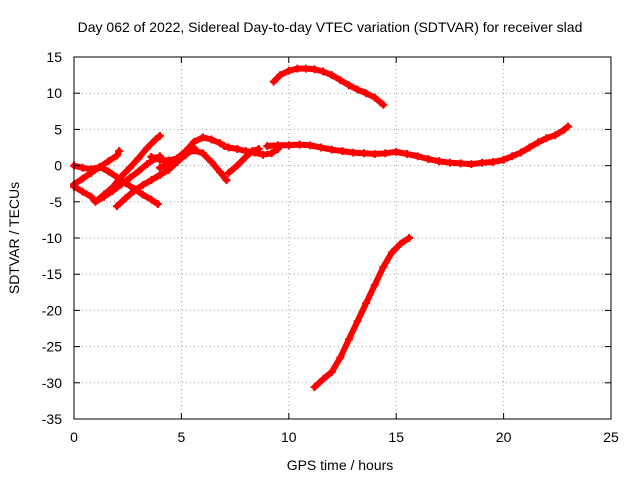  What do you see at coordinates (289, 437) in the screenshot?
I see `x-tick-label: 10` at bounding box center [289, 437].